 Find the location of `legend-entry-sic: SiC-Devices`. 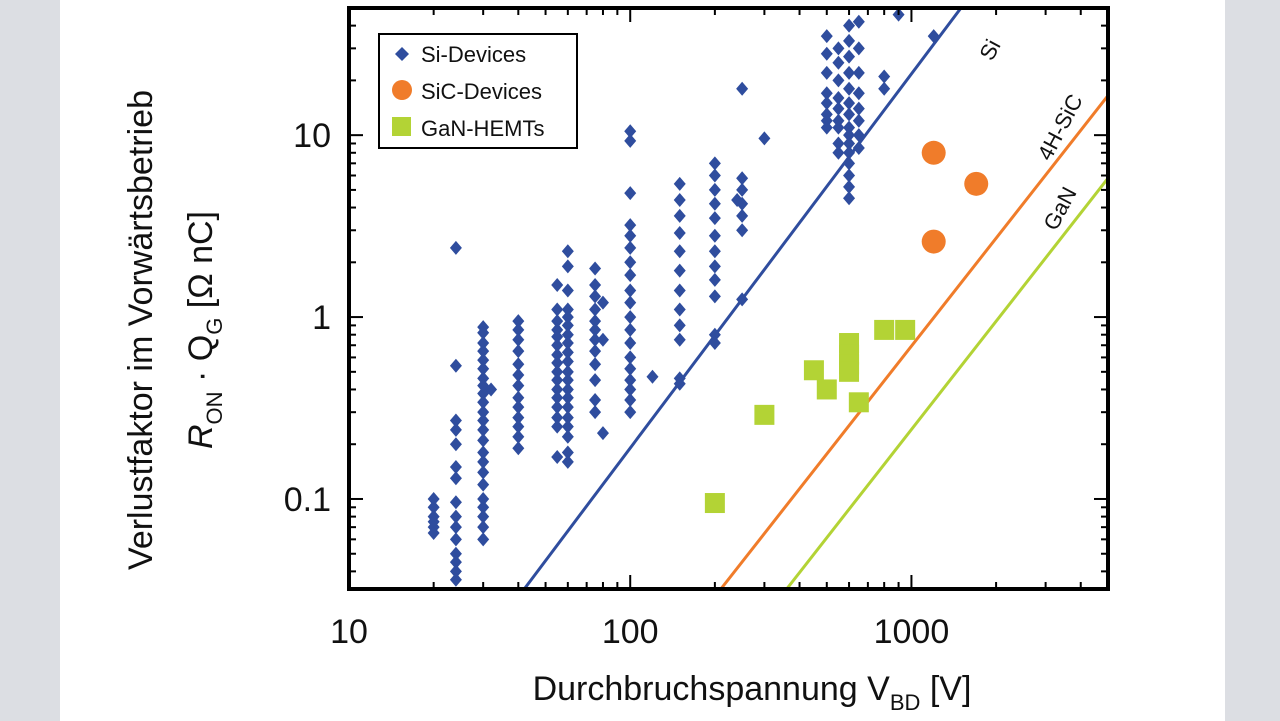

legend-entry-sic: SiC-Devices is located at coordinates (467, 91).